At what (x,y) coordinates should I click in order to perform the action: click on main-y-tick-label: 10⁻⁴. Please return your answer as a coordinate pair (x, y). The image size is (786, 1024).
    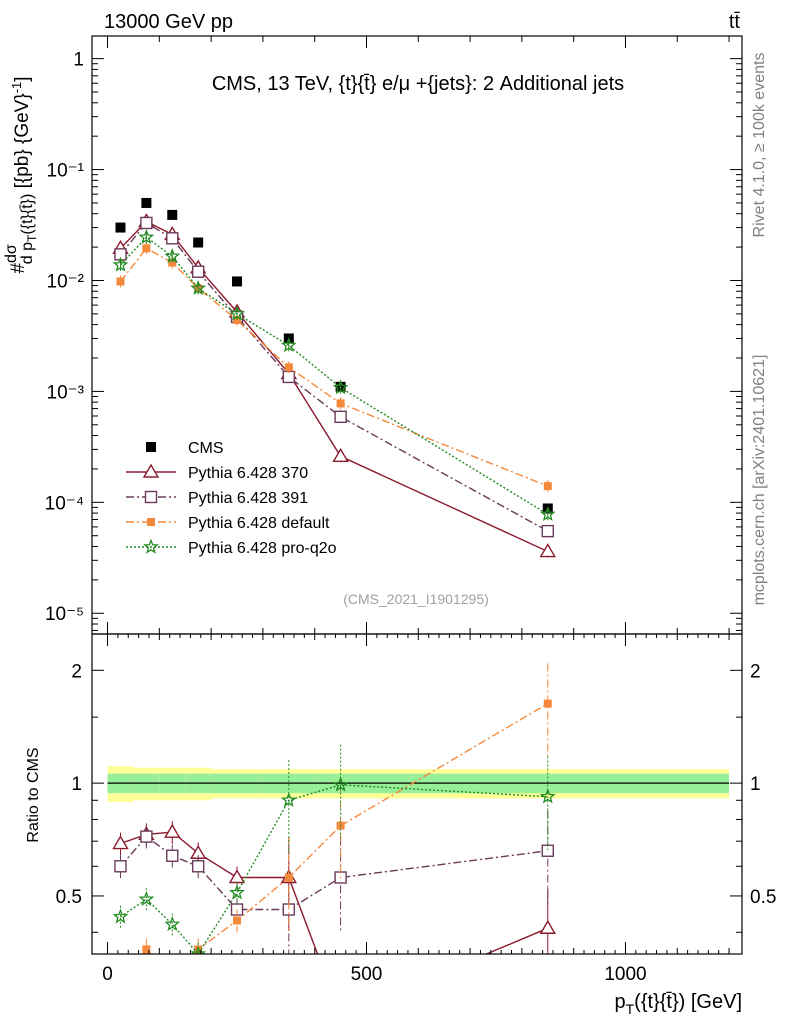
    Looking at the image, I should click on (64, 503).